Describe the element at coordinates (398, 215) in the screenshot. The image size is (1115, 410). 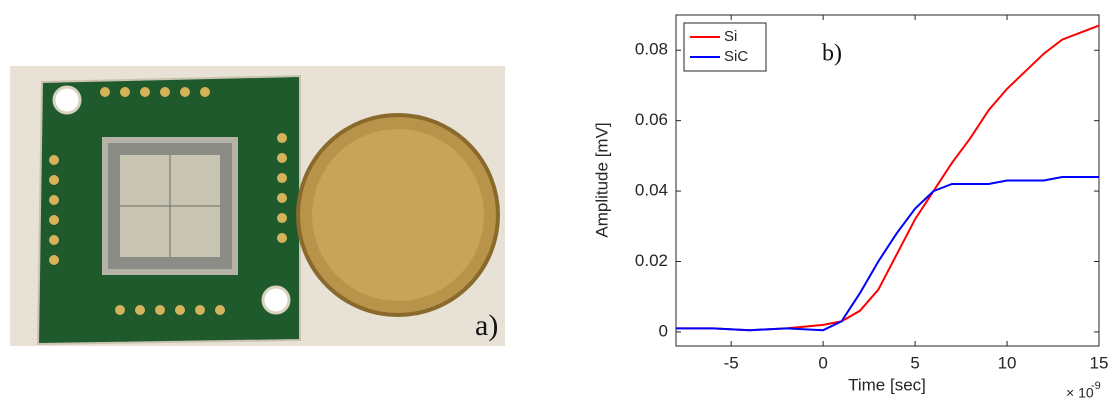
I see `coin-face` at that location.